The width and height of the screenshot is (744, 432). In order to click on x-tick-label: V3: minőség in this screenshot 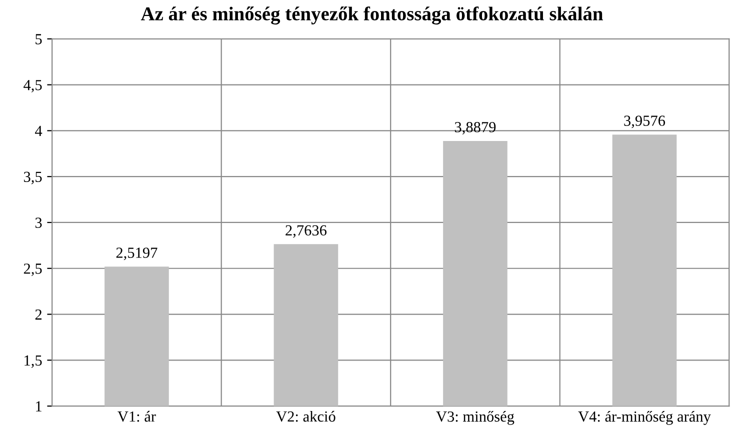, I will do `click(475, 417)`.